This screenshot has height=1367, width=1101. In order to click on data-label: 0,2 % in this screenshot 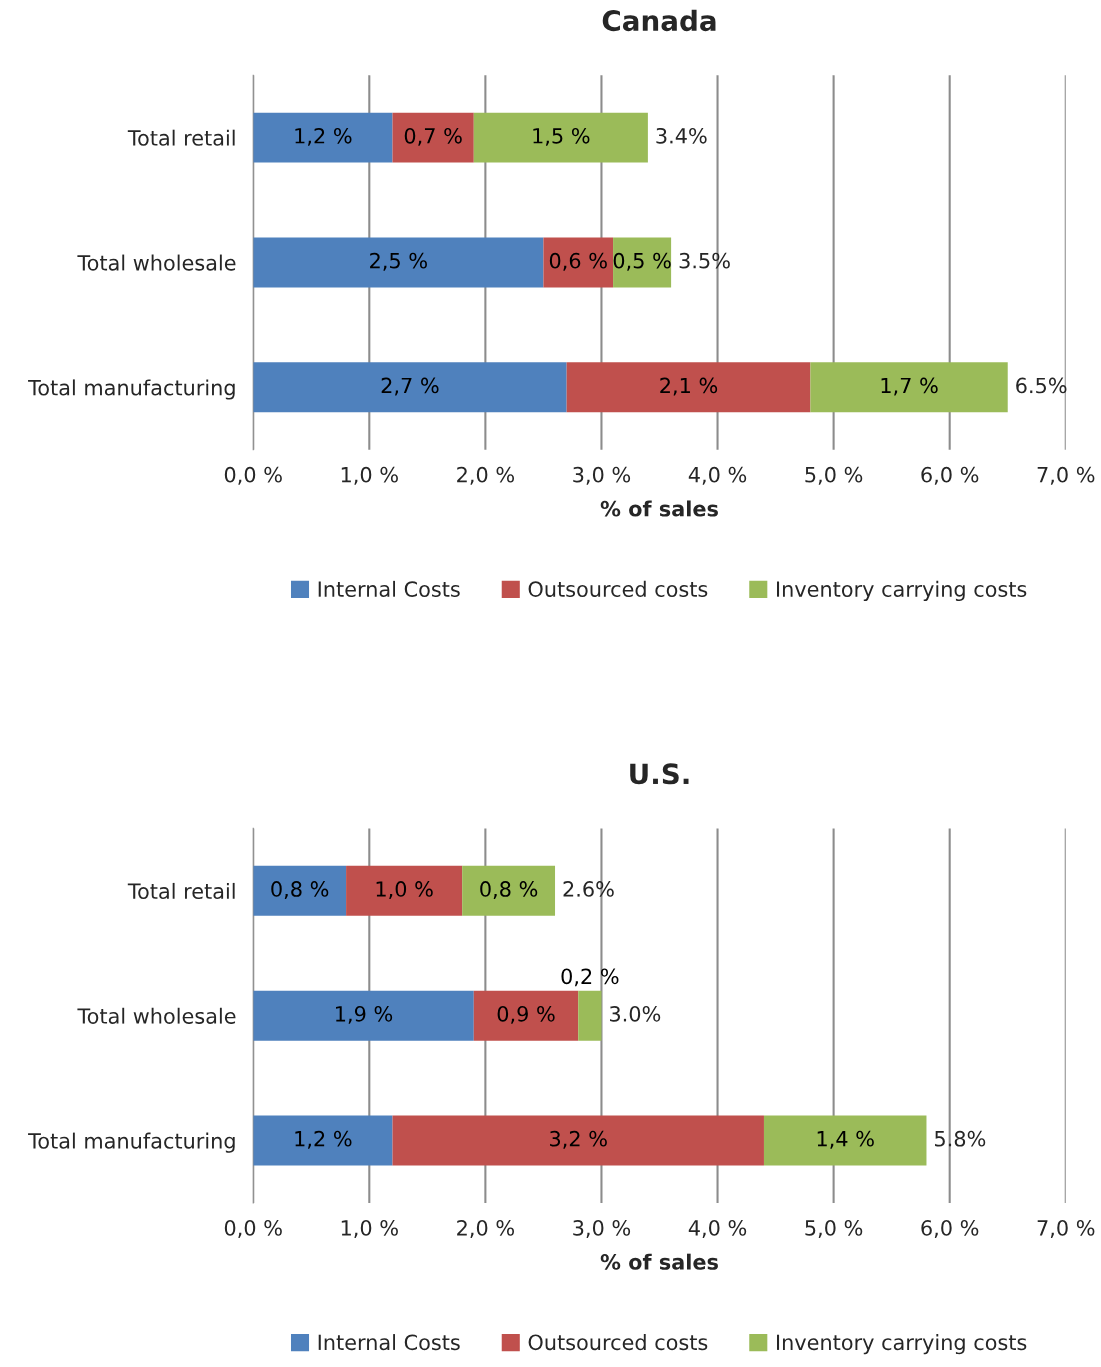, I will do `click(590, 977)`.